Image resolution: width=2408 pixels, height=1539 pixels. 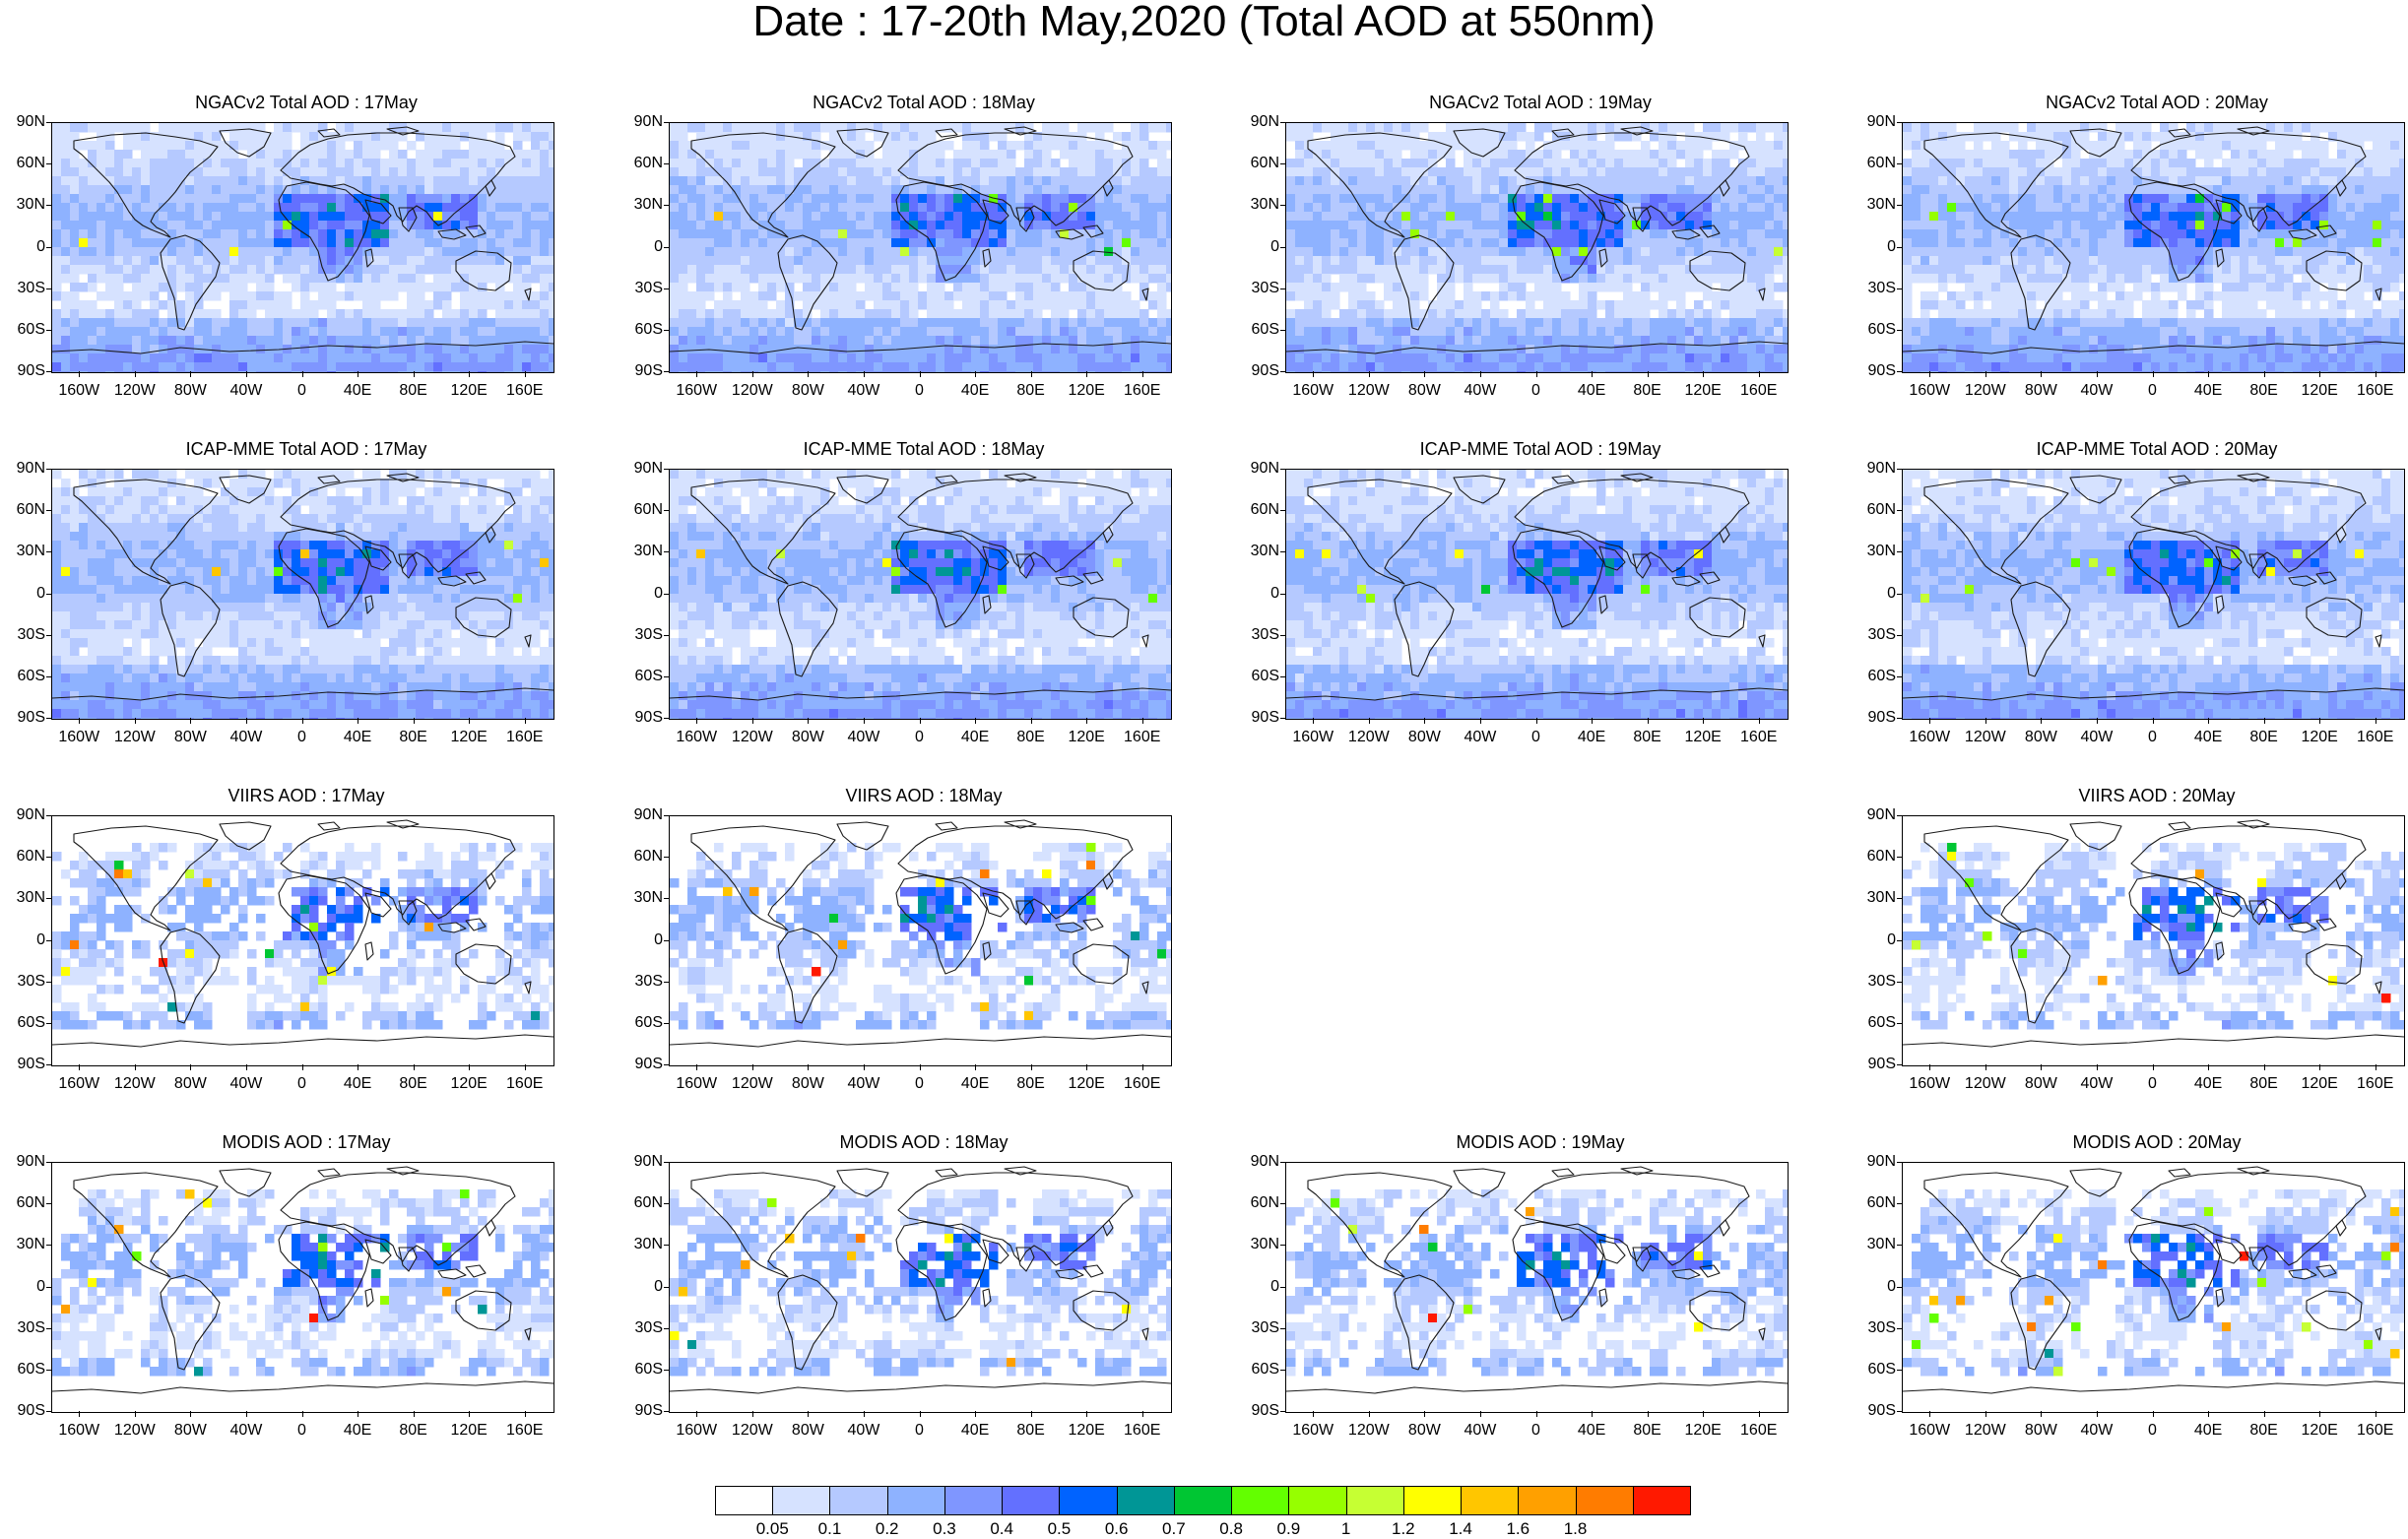 I want to click on colorbar-tick-label: 1.8, so click(x=1576, y=1529).